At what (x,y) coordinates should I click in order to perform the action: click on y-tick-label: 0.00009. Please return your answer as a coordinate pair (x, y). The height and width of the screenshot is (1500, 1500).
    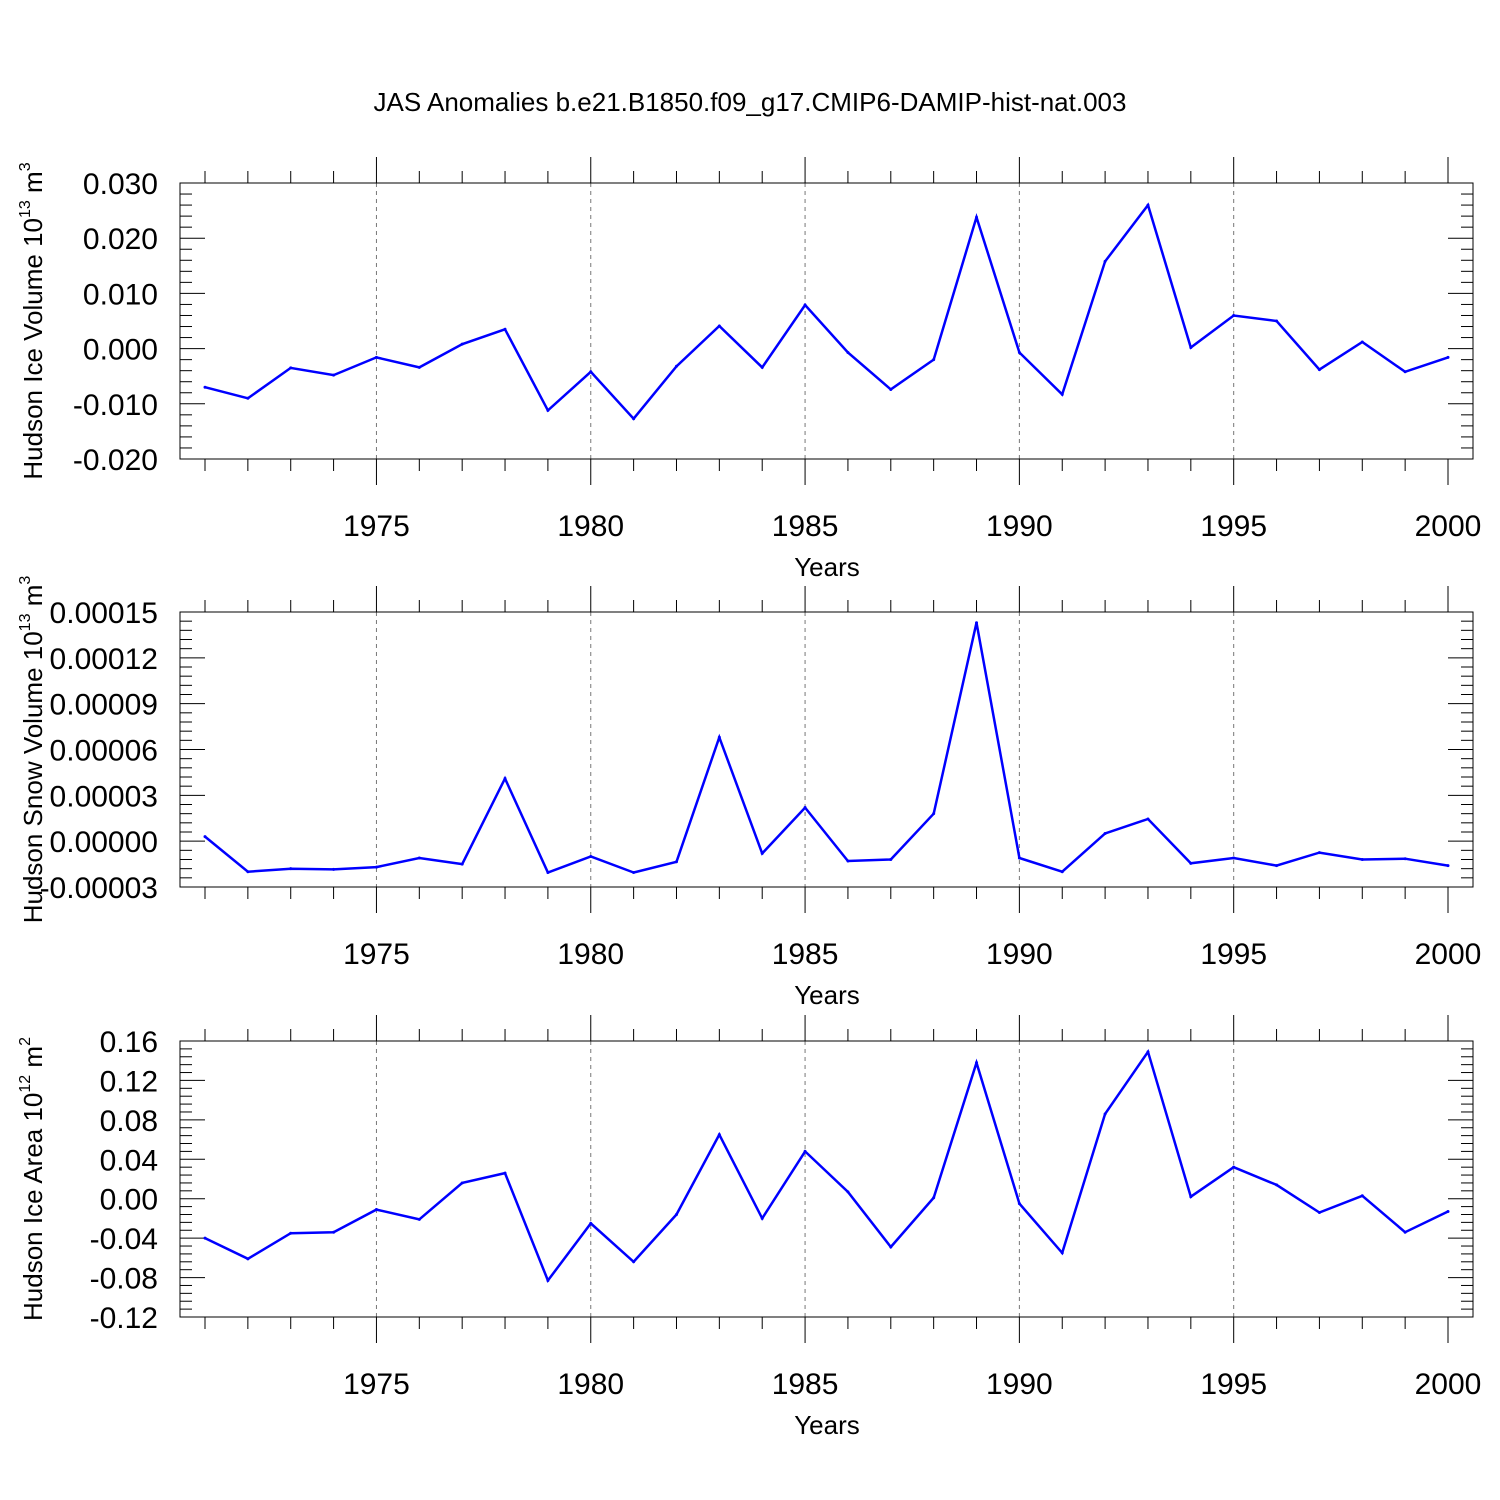
    Looking at the image, I should click on (104, 705).